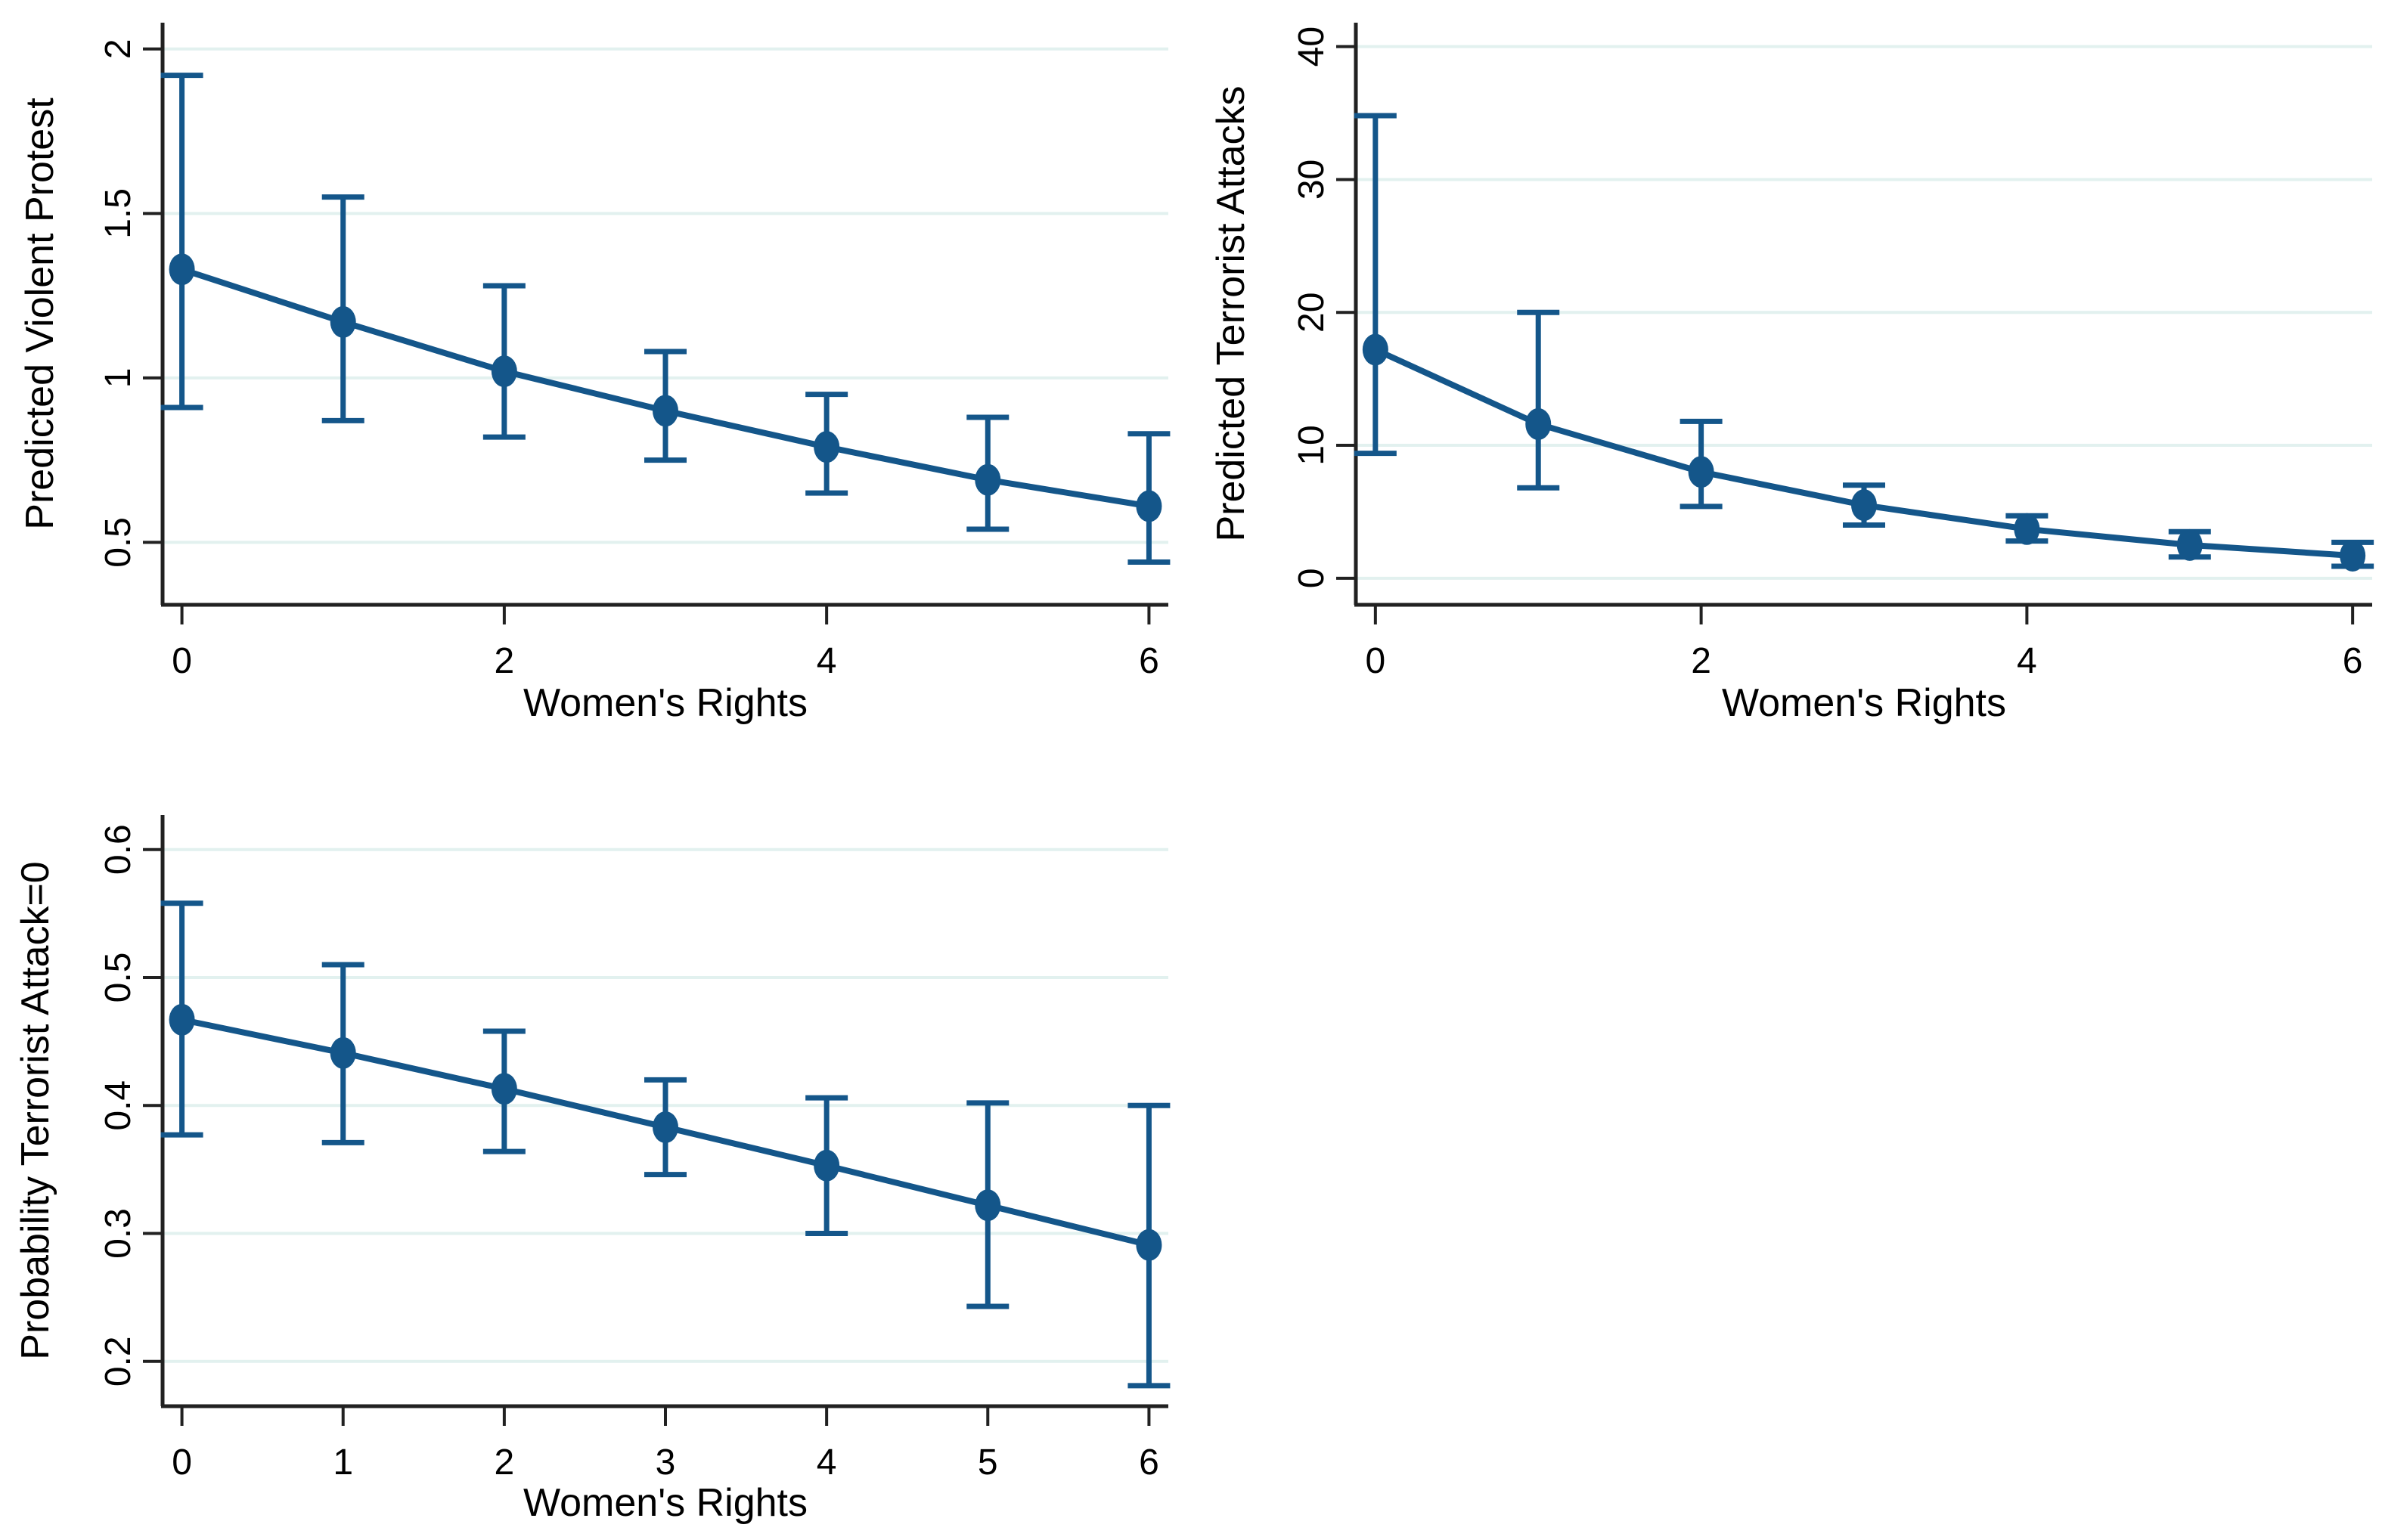  Describe the element at coordinates (118, 1105) in the screenshot. I see `y-axis-tick-label: 0.4` at that location.